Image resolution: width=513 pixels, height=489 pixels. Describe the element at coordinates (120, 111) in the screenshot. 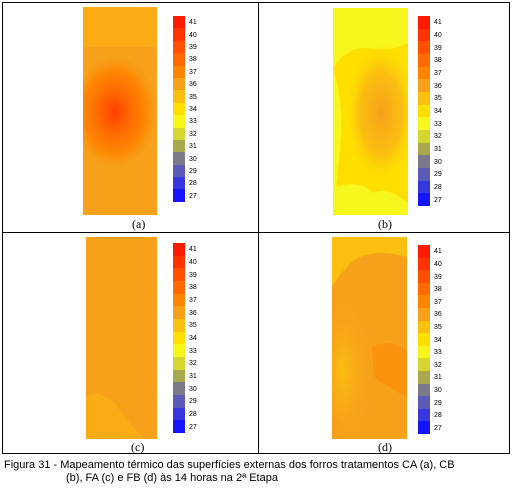

I see `thermal-map-a` at that location.